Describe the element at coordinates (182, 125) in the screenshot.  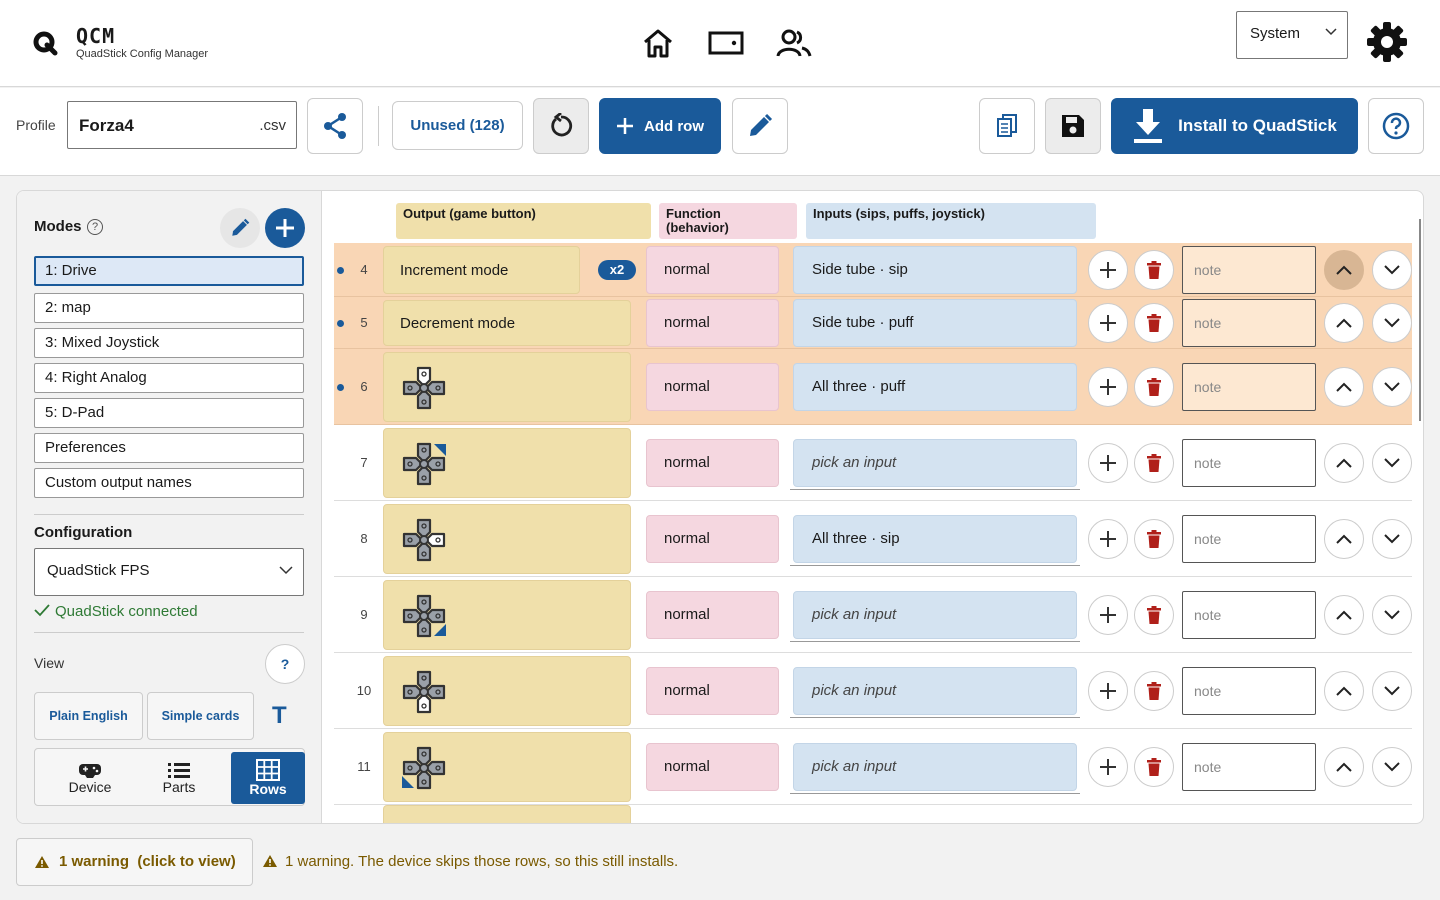
I see `profile-name-field: Forza4 .csv` at that location.